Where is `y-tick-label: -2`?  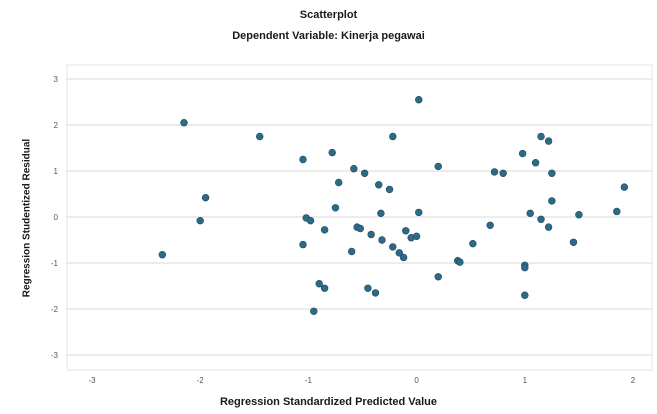
y-tick-label: -2 is located at coordinates (55, 309).